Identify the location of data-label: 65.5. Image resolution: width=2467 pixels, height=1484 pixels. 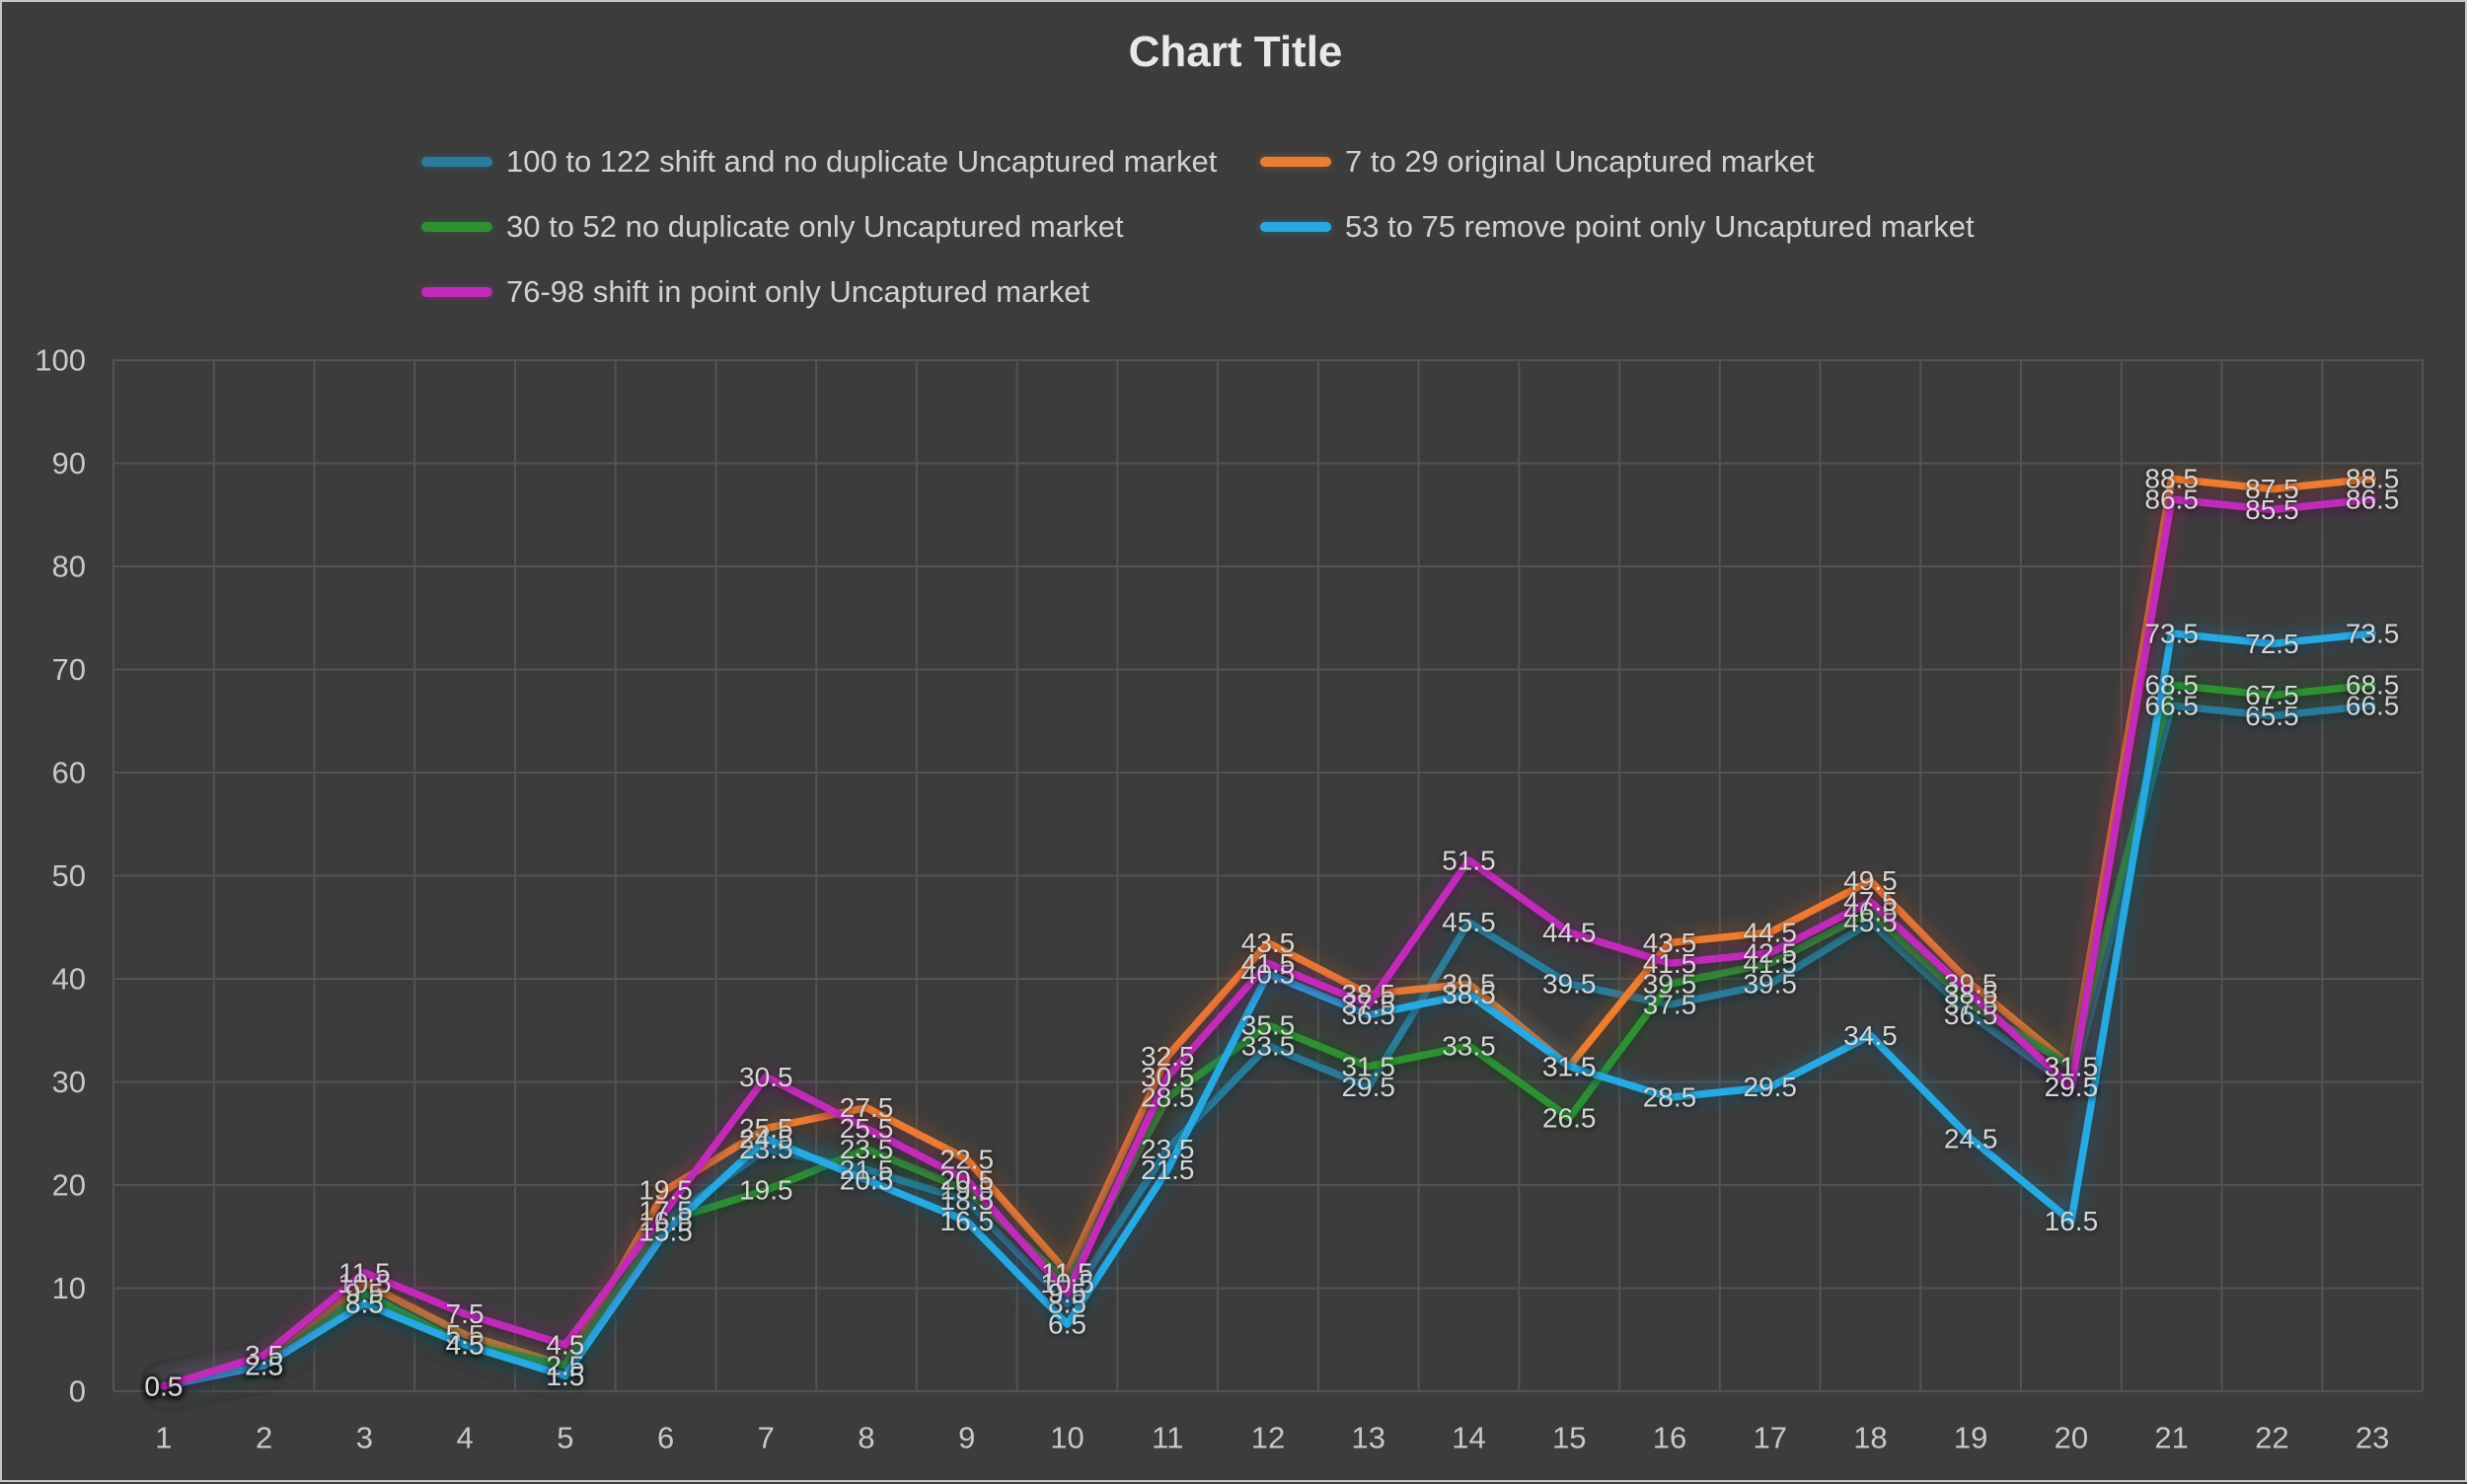
(2272, 716).